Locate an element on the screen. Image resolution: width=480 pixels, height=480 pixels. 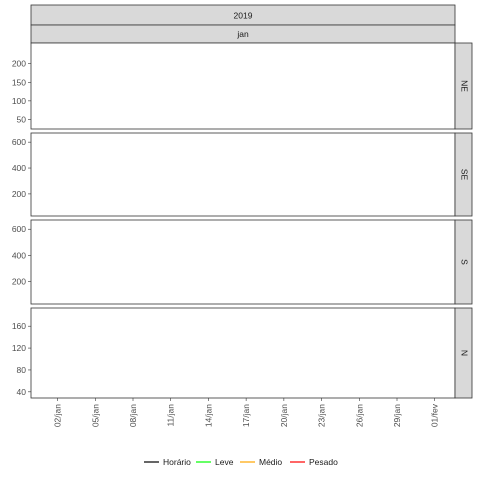
legend-item-pesado: Pesado is located at coordinates (314, 462).